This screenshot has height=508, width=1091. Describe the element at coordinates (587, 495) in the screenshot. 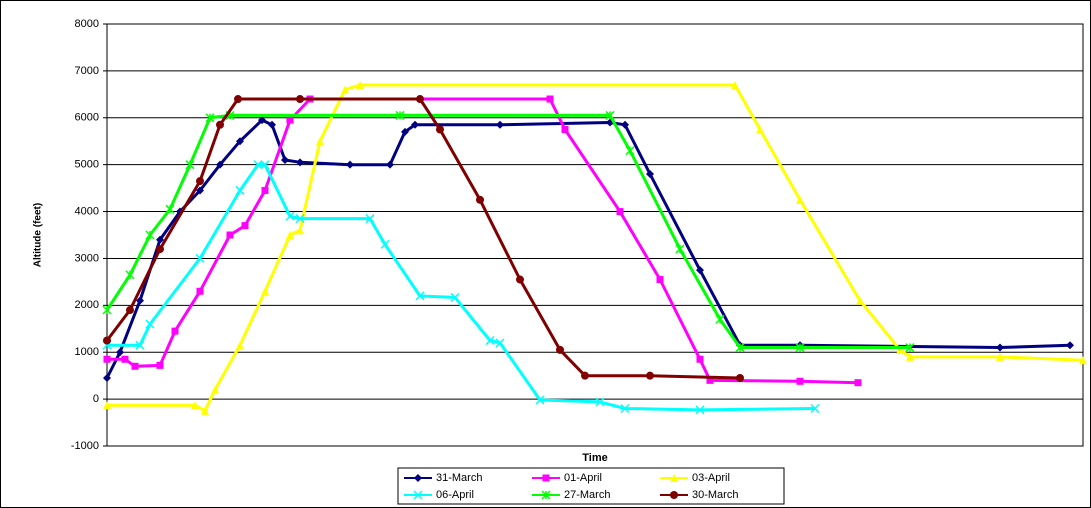

I see `legend-label: 27-March` at that location.